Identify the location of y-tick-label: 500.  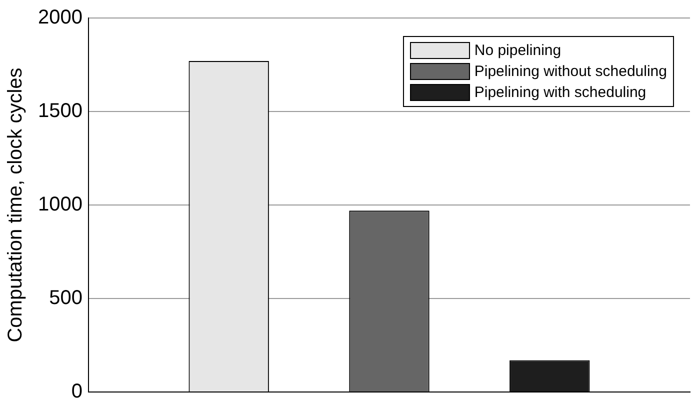
(65, 298).